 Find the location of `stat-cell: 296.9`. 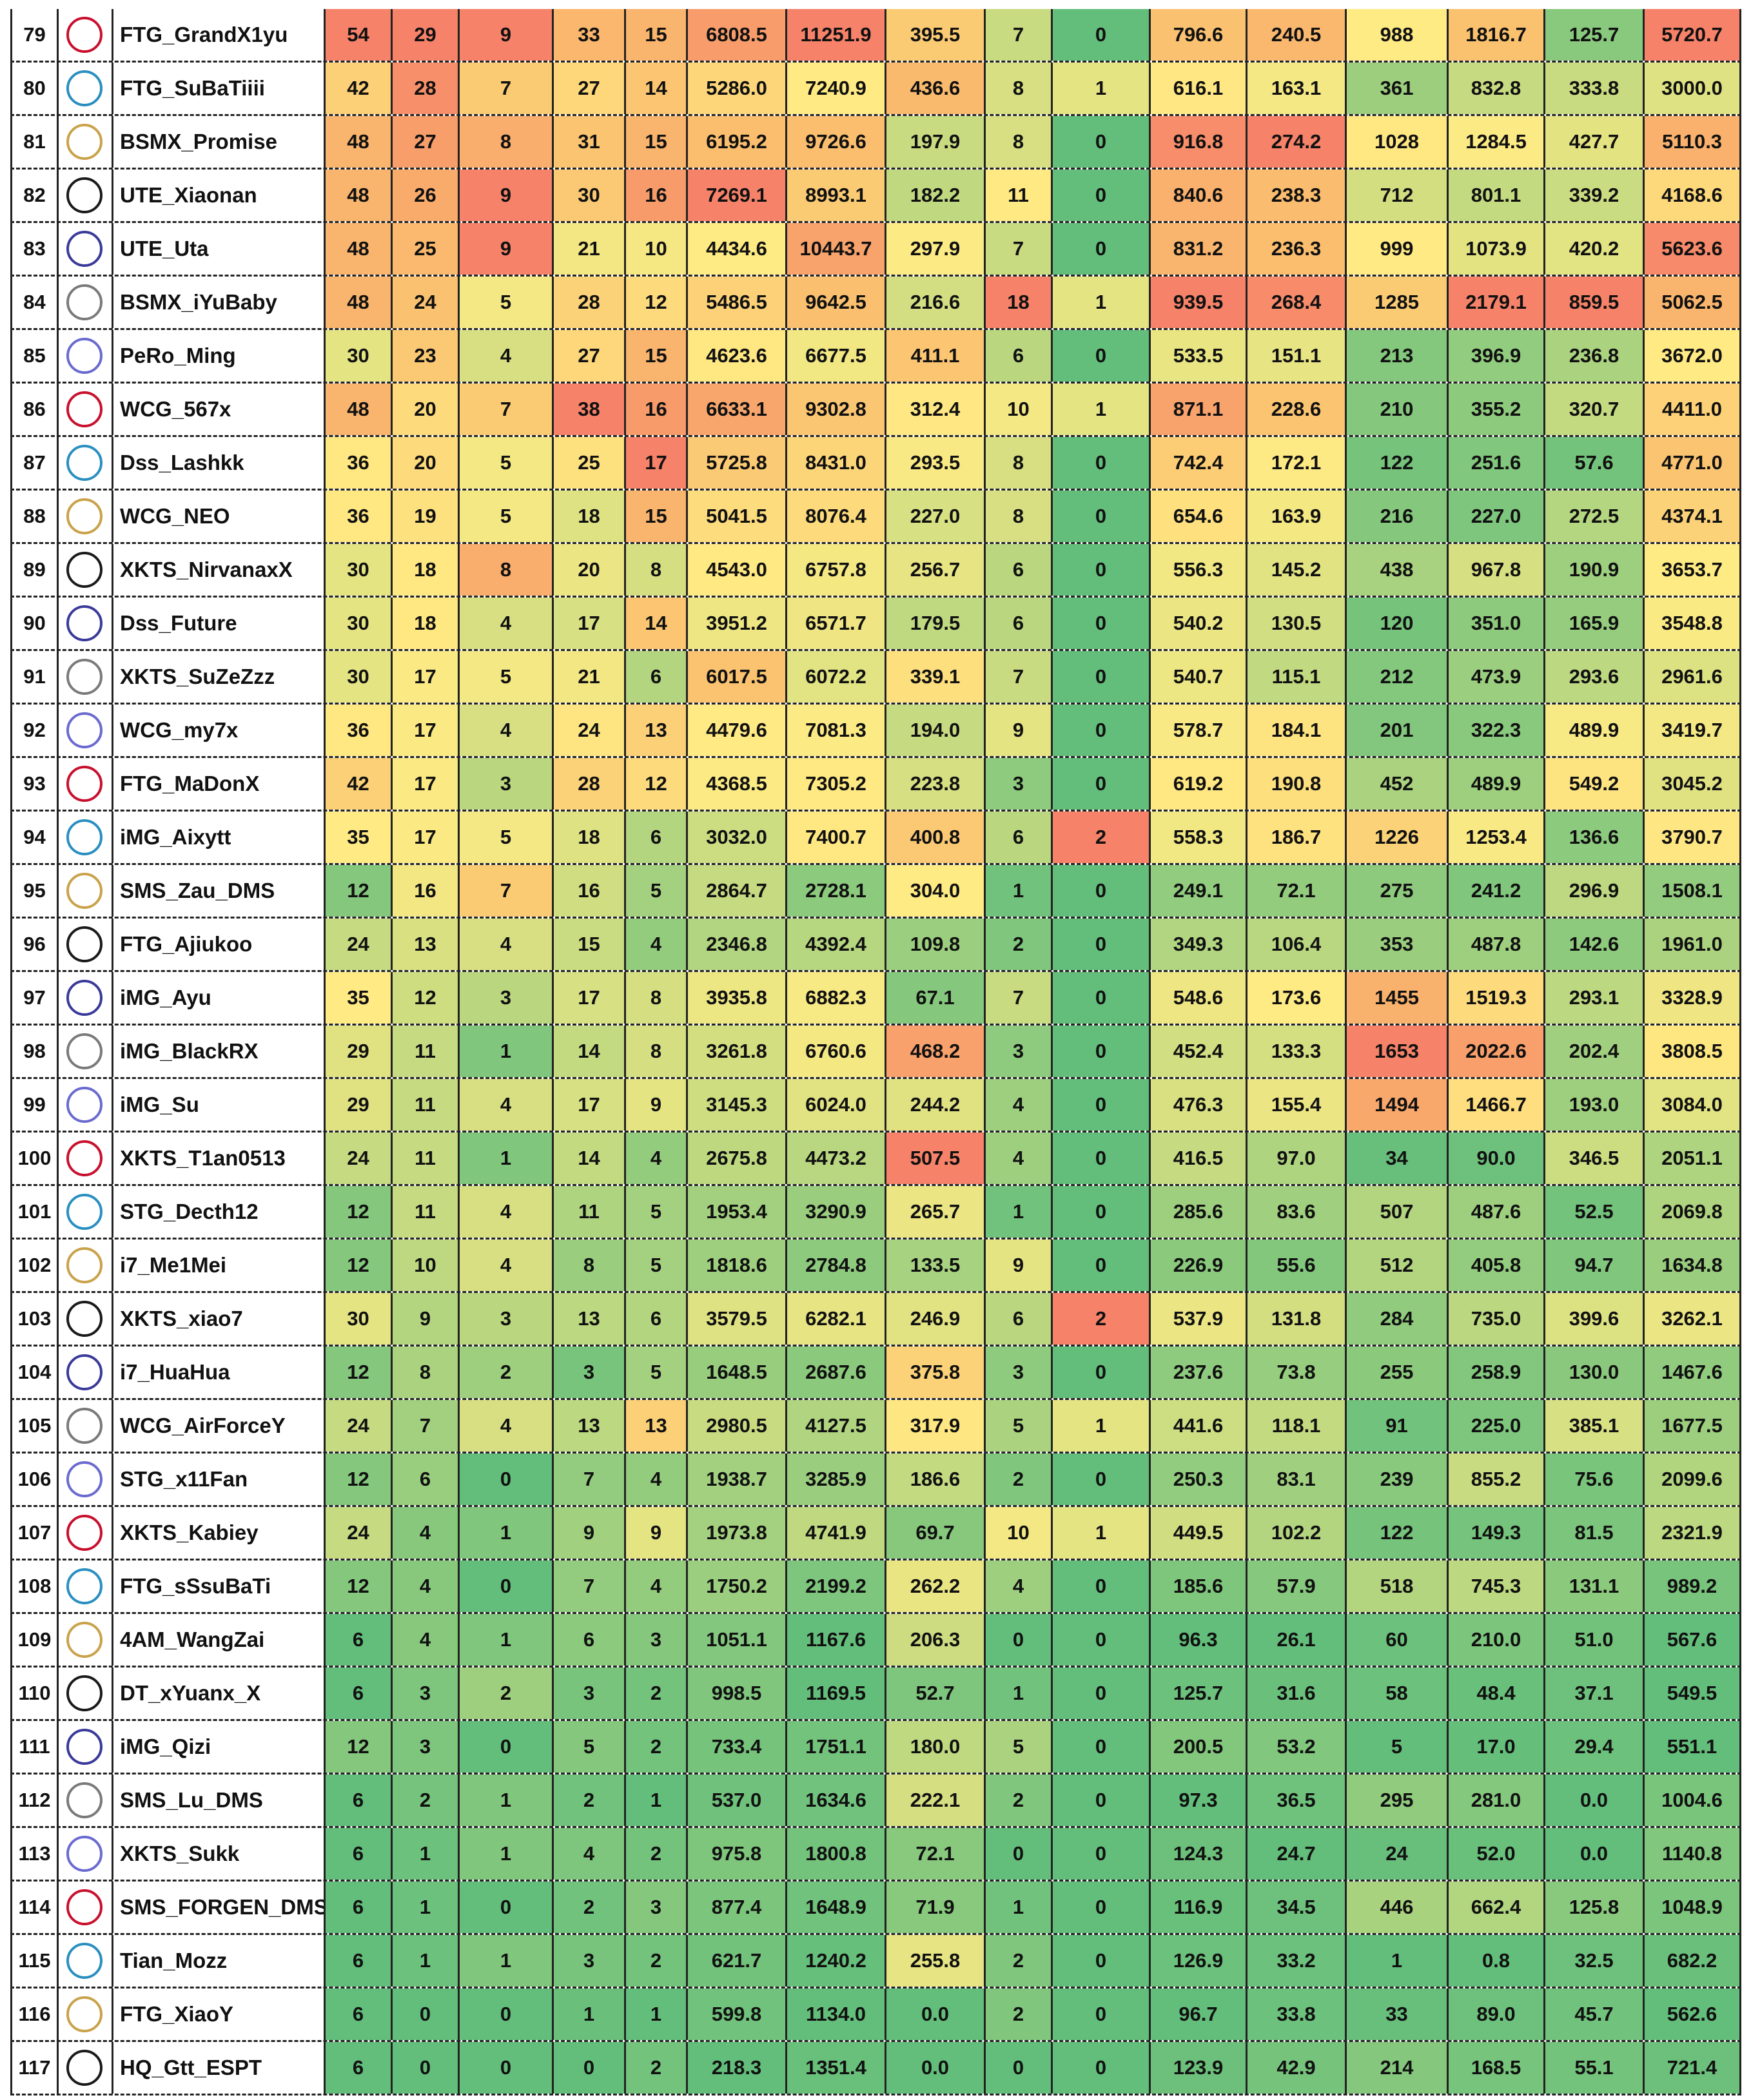

stat-cell: 296.9 is located at coordinates (1595, 891).